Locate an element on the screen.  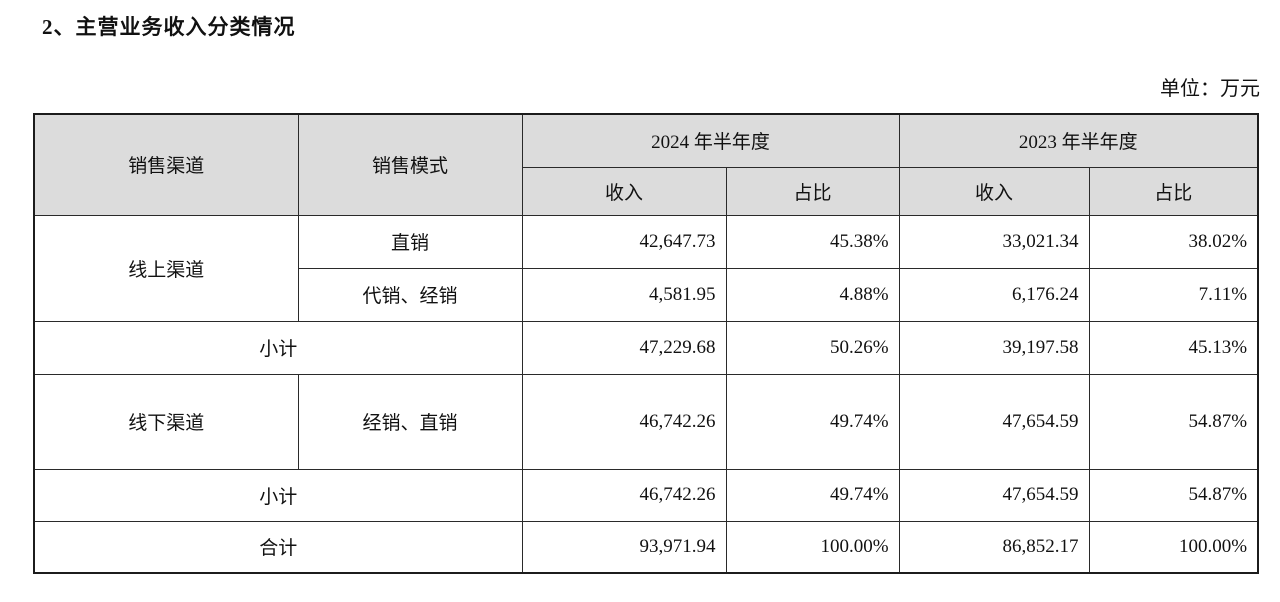
cell-mode-offline: 经销、直销 is located at coordinates (410, 421).